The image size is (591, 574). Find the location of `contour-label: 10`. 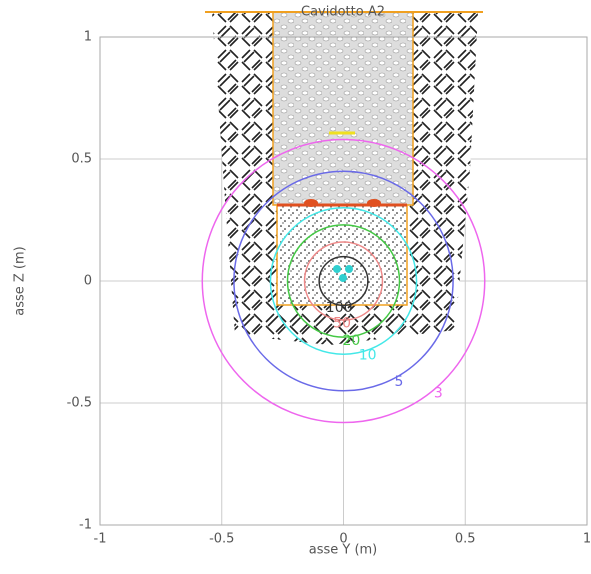

contour-label: 10 is located at coordinates (368, 355).